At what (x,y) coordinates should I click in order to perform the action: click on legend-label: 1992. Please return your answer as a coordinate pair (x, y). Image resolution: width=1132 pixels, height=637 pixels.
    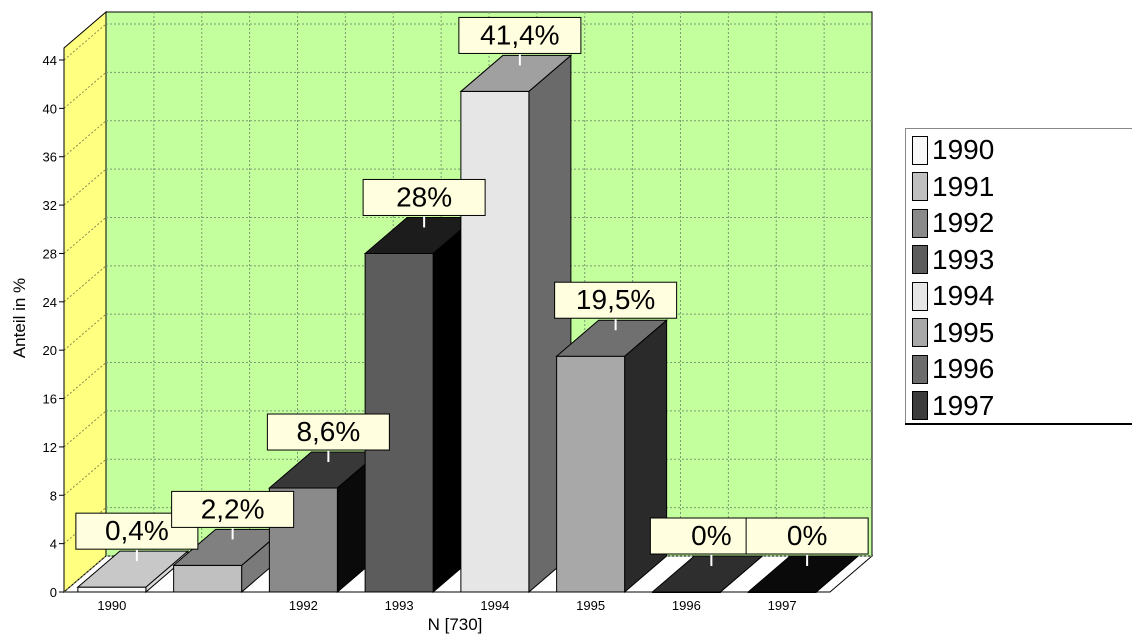
    Looking at the image, I should click on (963, 223).